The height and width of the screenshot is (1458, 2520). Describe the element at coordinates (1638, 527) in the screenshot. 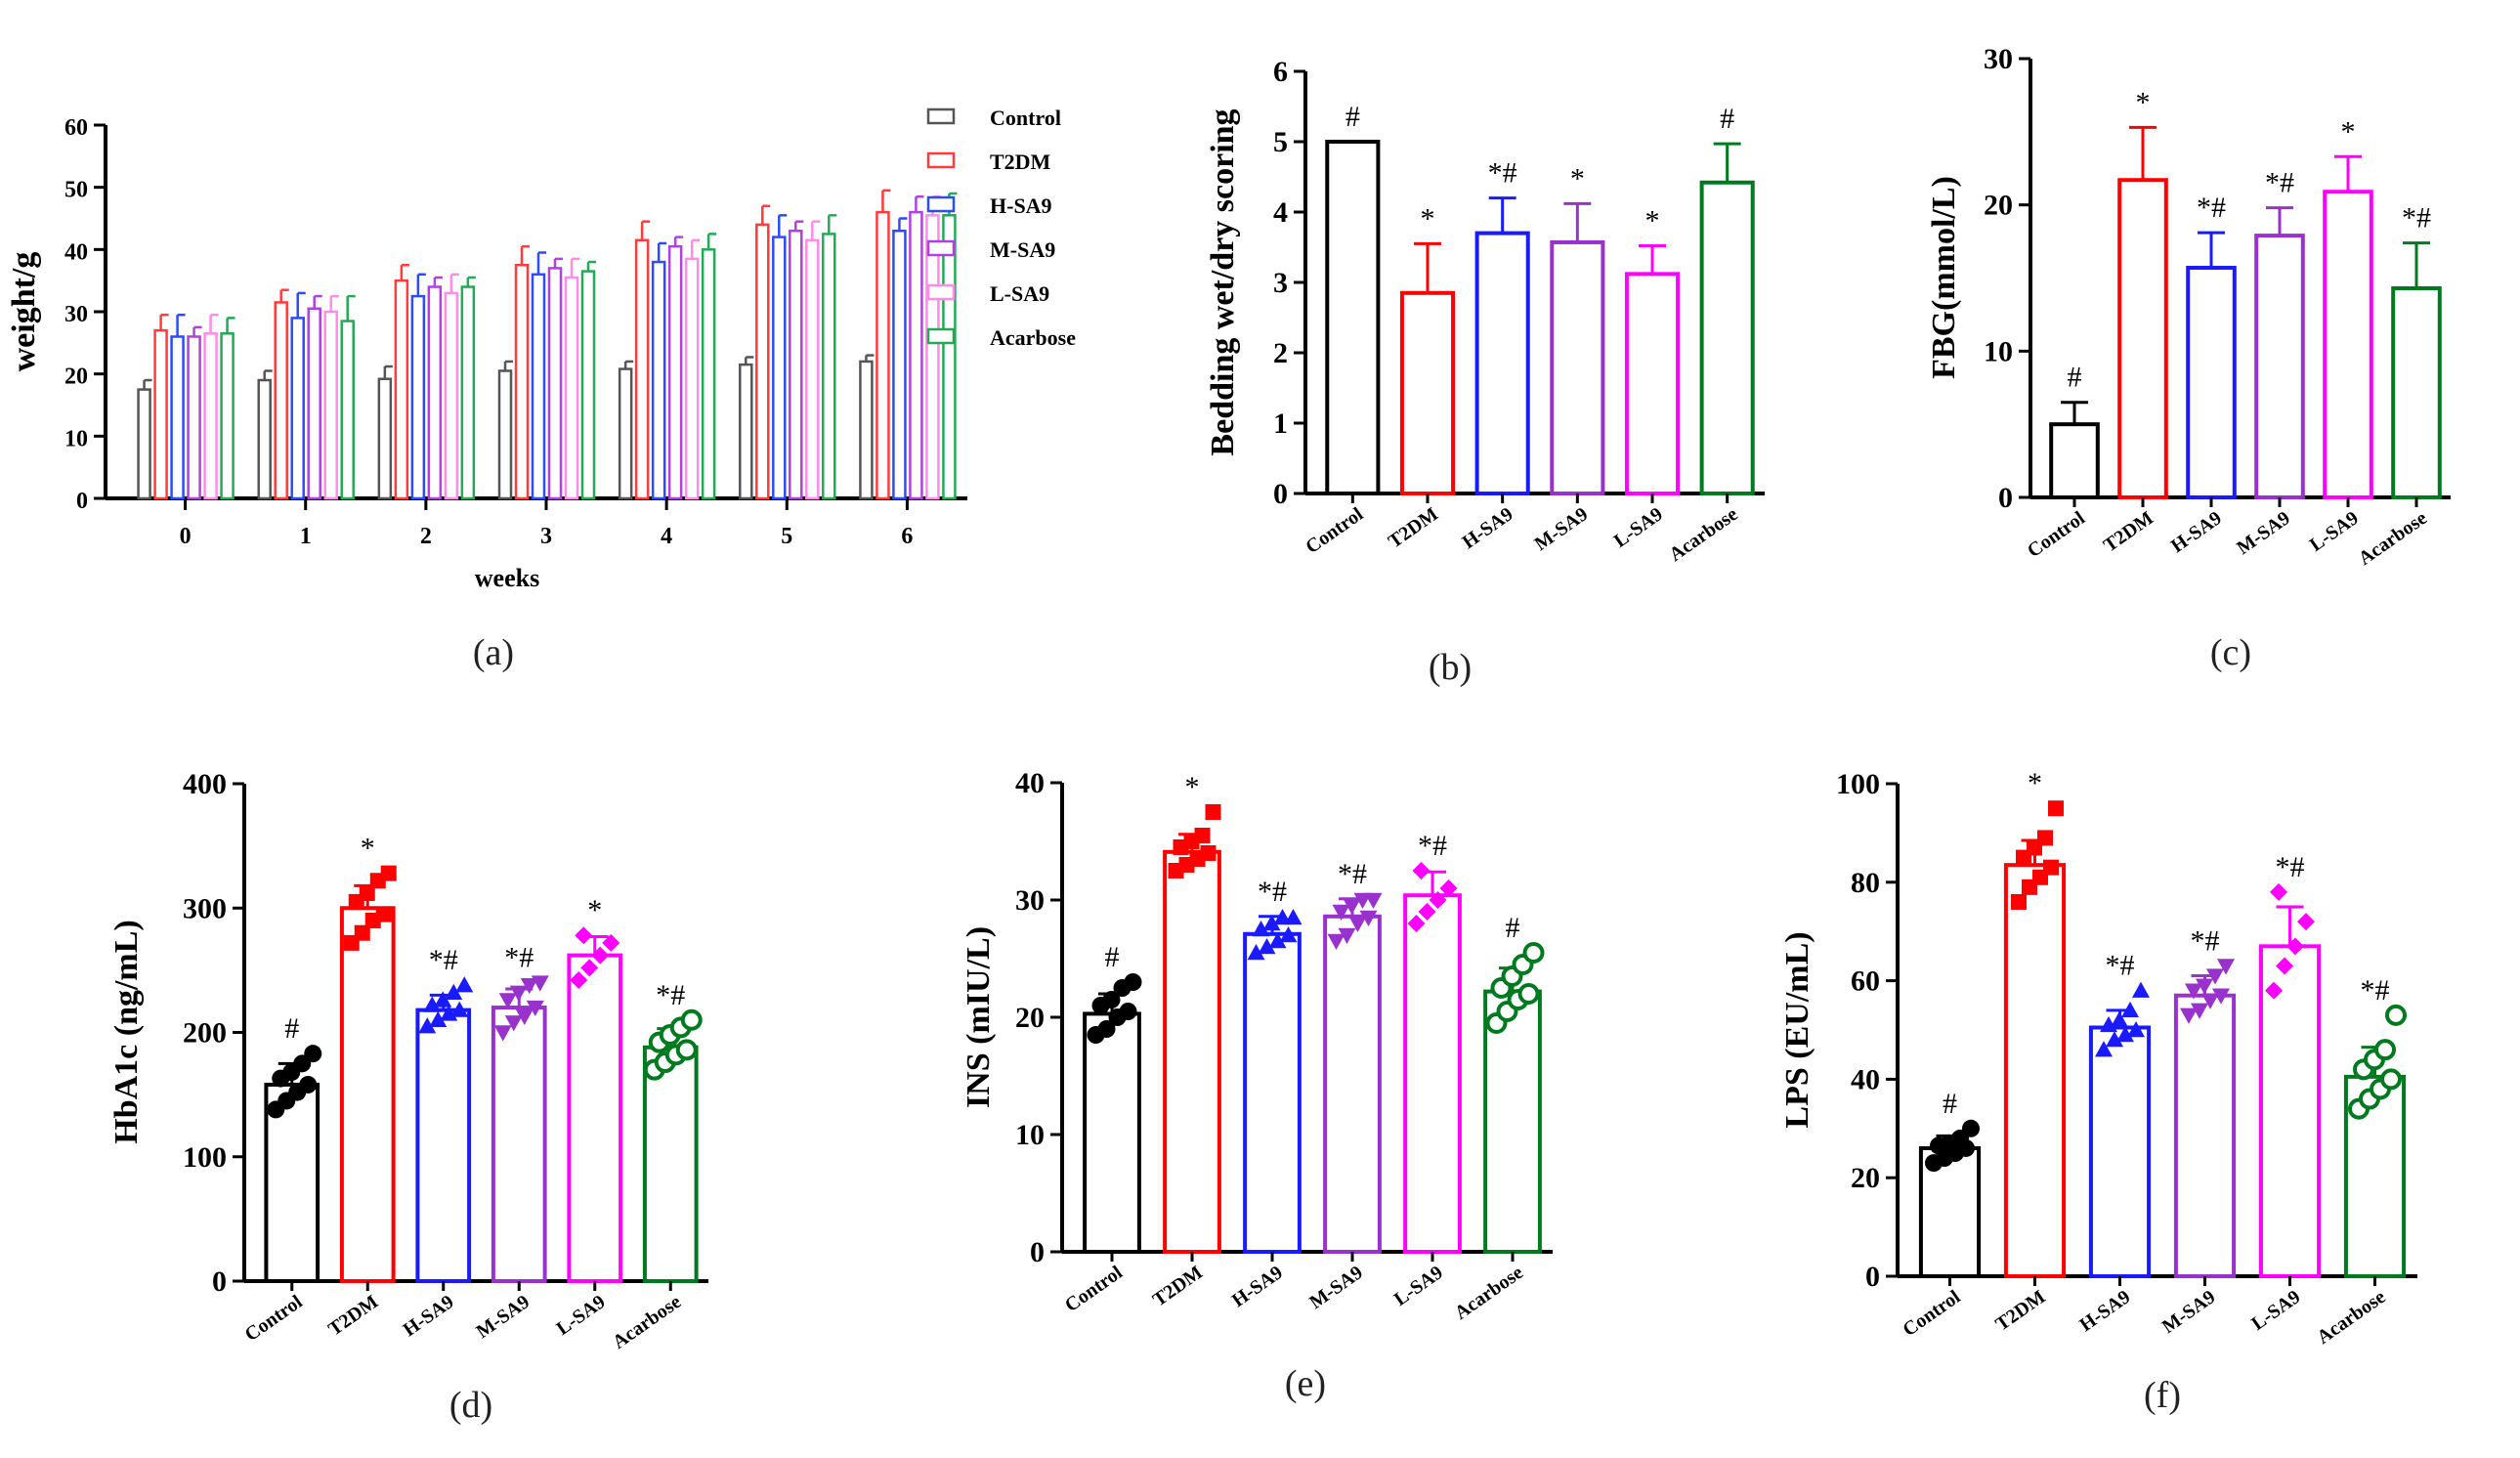

I see `x-tick-label: L-SA9` at that location.